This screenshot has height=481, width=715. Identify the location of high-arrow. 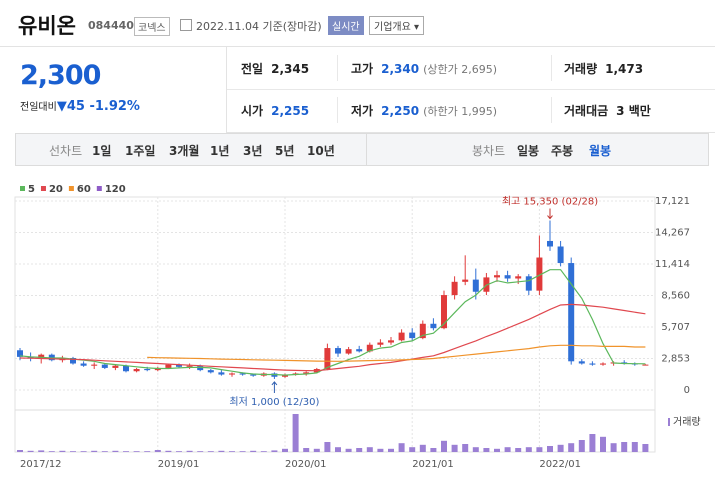
(550, 214).